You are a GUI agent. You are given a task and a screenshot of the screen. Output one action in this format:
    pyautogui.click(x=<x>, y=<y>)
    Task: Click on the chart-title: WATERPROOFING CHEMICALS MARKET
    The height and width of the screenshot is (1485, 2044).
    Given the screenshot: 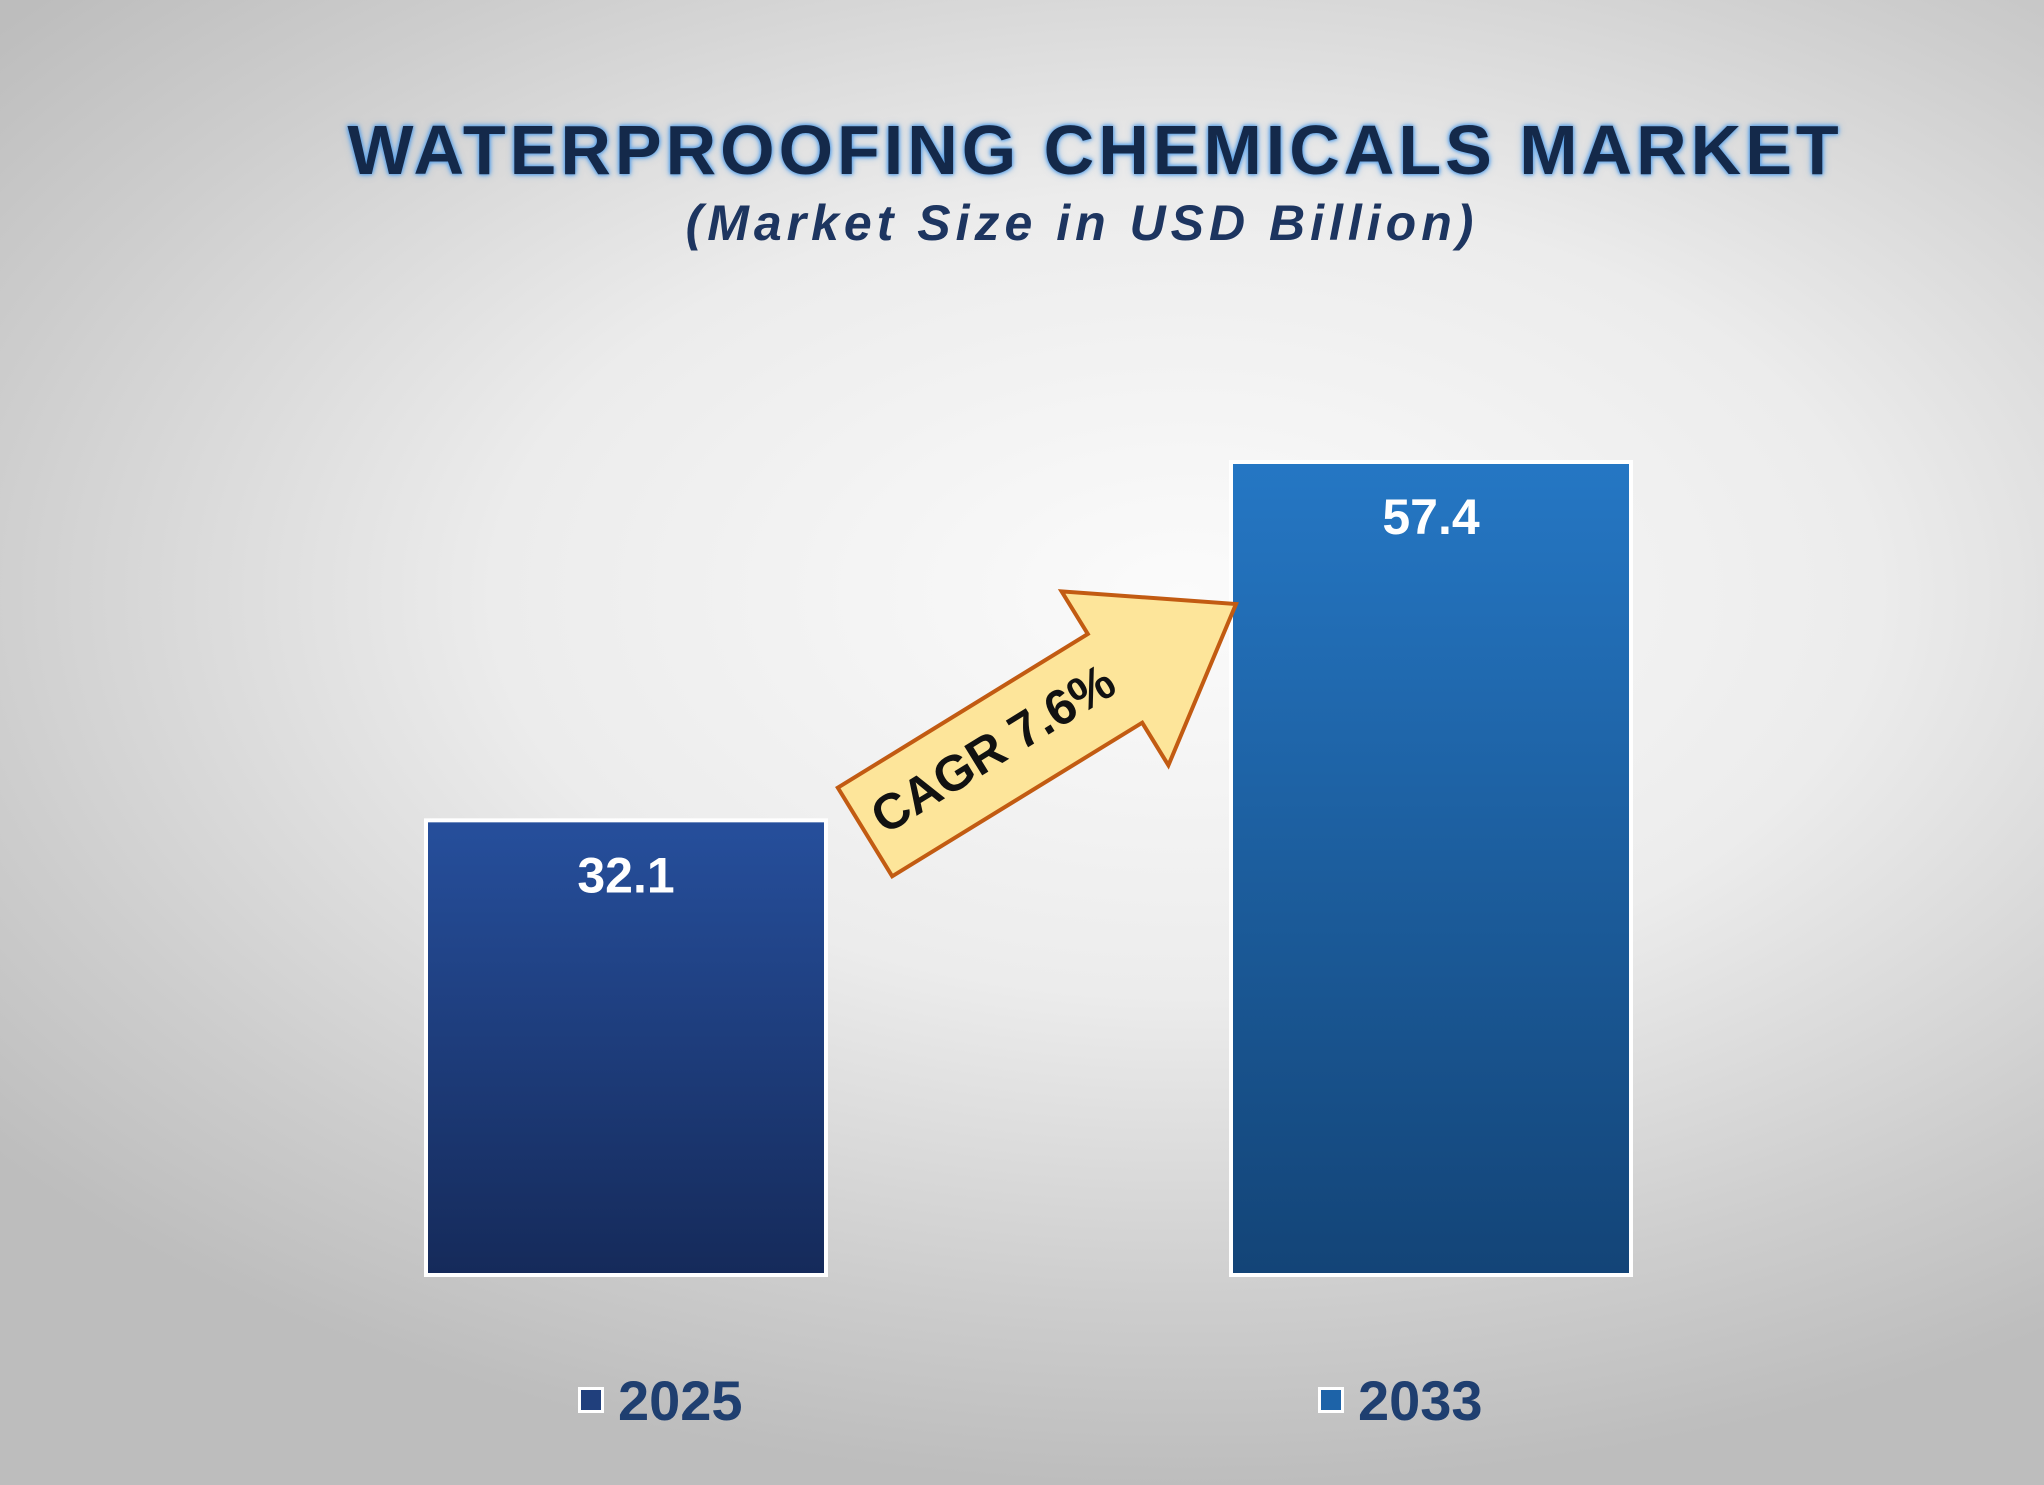 What is the action you would take?
    pyautogui.click(x=1095, y=150)
    